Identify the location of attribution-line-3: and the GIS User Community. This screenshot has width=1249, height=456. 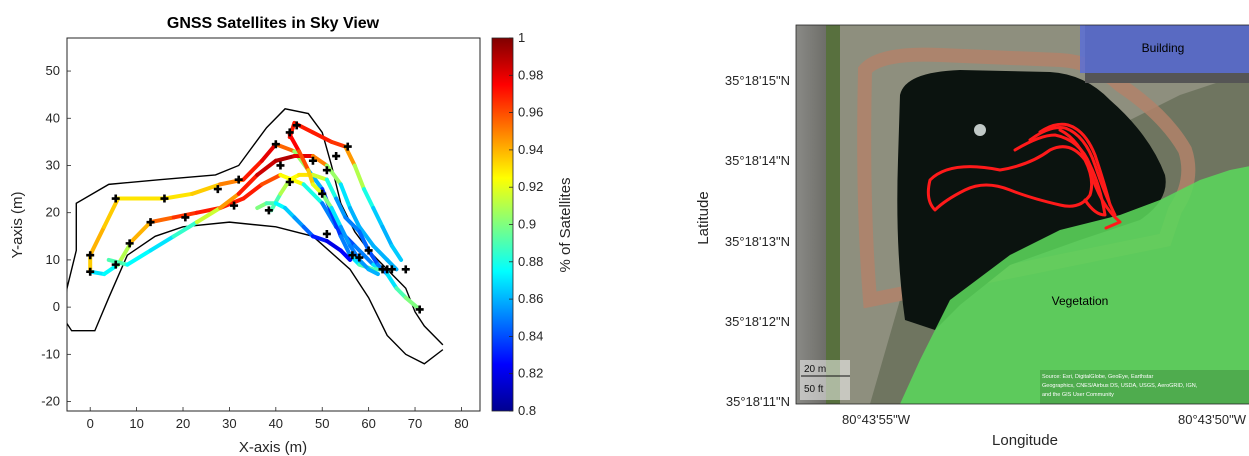
(1078, 395).